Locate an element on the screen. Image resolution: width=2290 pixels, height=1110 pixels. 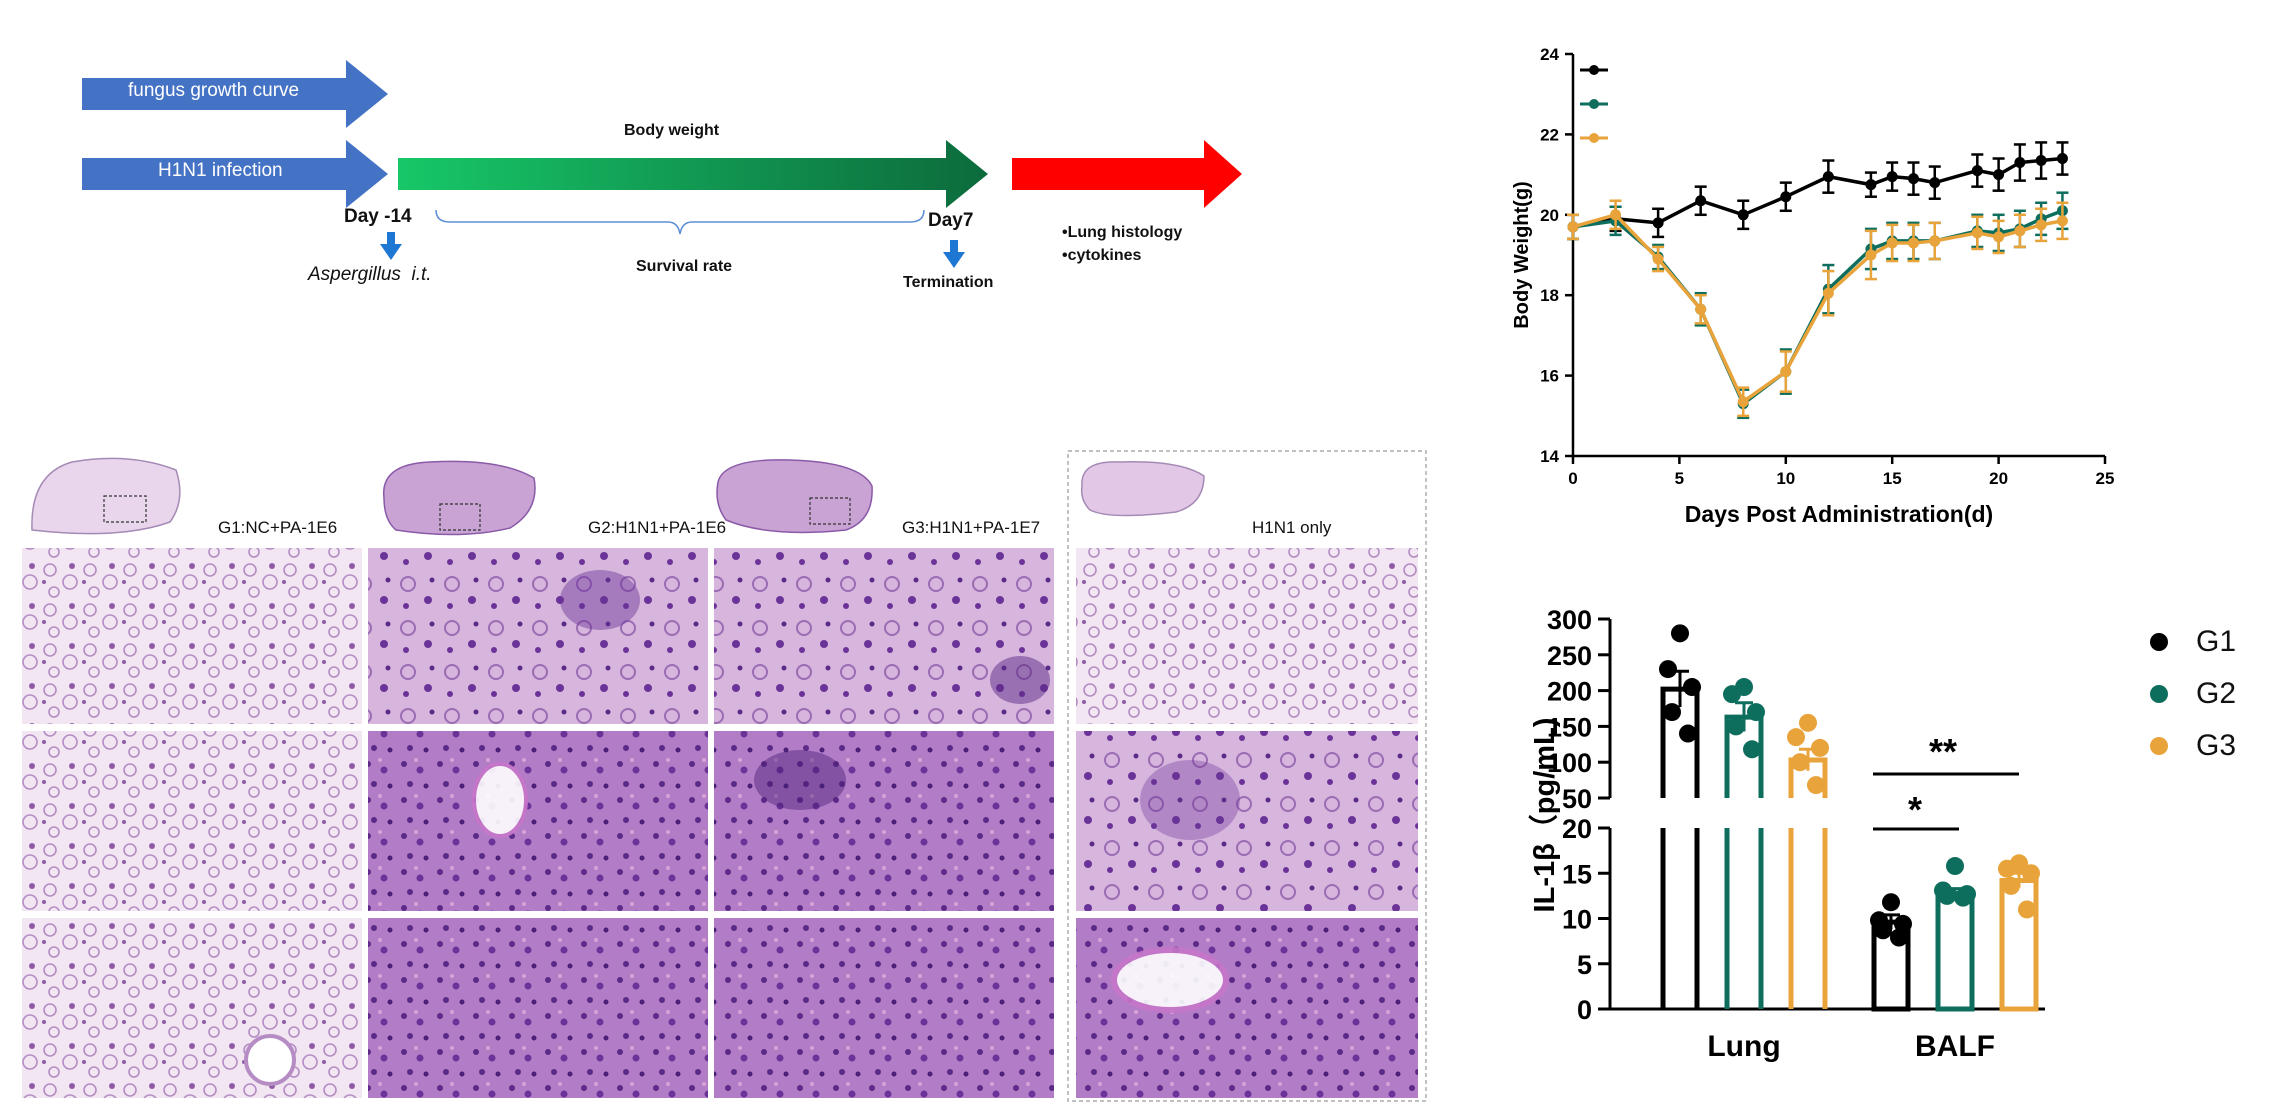
il-y-tick-label: 50 is located at coordinates (1577, 799).